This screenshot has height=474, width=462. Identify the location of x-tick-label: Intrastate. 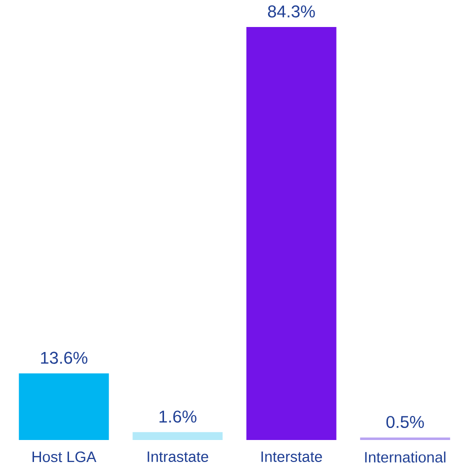
(178, 457).